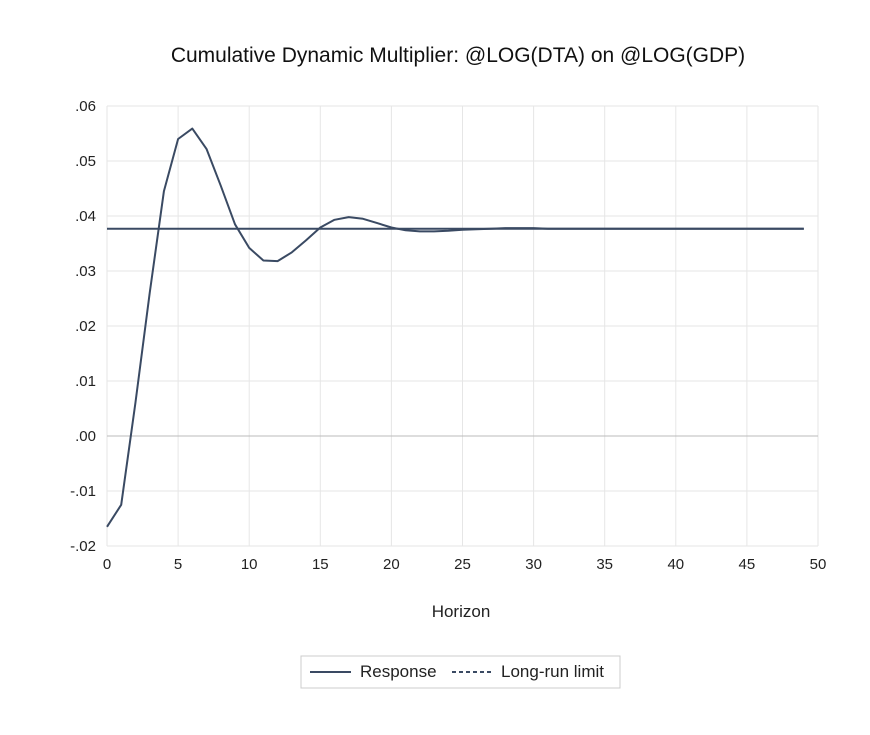 The image size is (870, 735). I want to click on x-tick-label: 25, so click(462, 564).